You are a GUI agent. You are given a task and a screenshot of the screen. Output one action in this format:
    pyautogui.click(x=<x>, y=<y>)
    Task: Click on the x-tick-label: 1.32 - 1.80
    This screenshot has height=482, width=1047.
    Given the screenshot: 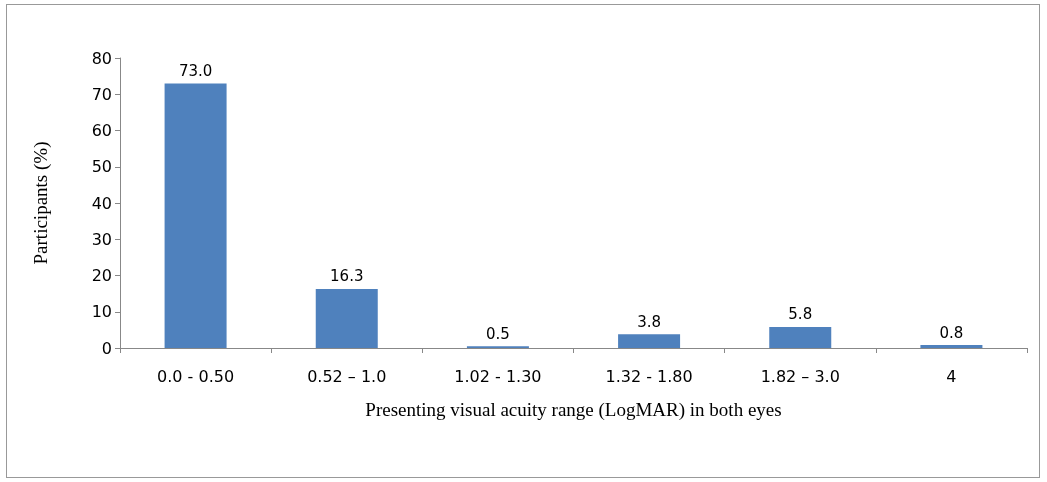 What is the action you would take?
    pyautogui.click(x=649, y=376)
    